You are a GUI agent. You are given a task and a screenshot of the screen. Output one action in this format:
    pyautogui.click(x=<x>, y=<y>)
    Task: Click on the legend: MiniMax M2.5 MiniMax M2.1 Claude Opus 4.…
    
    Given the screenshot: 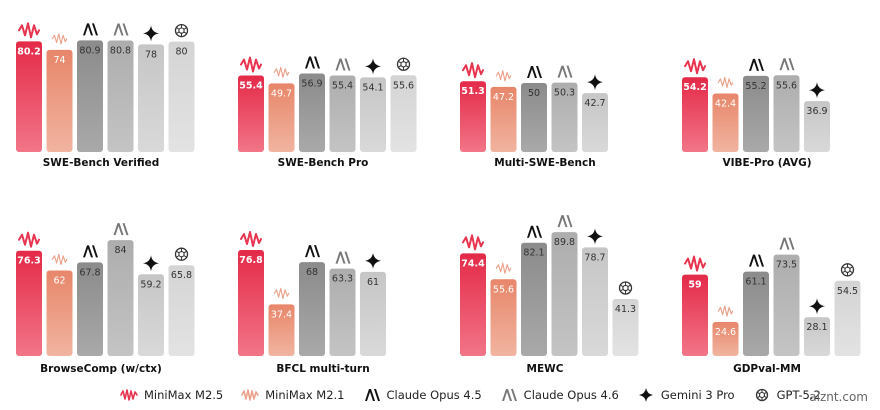 What is the action you would take?
    pyautogui.click(x=470, y=395)
    